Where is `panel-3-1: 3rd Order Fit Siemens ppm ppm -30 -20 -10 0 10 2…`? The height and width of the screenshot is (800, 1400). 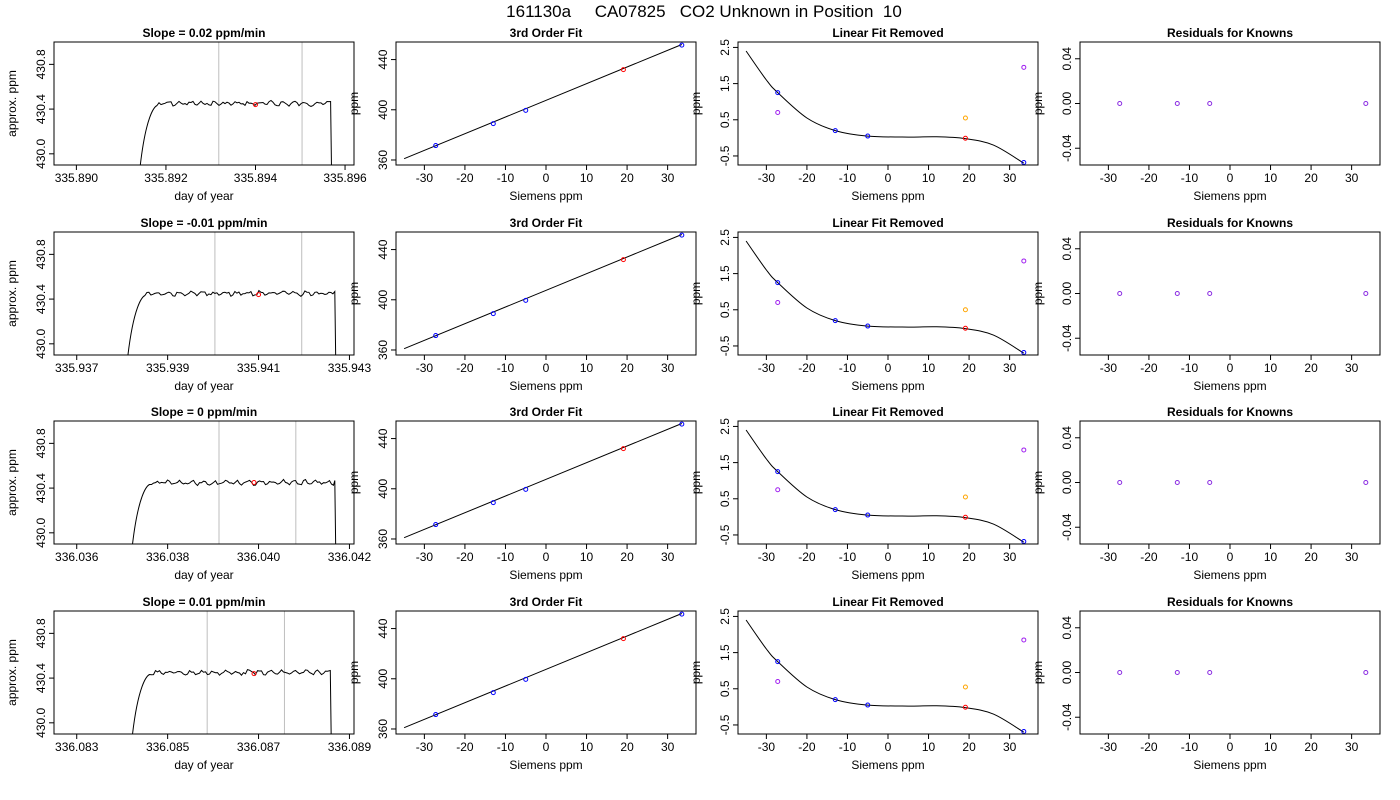
panel-3-1: 3rd Order Fit Siemens ppm ppm -30 -20 -10 0 10 2… is located at coordinates (522, 683).